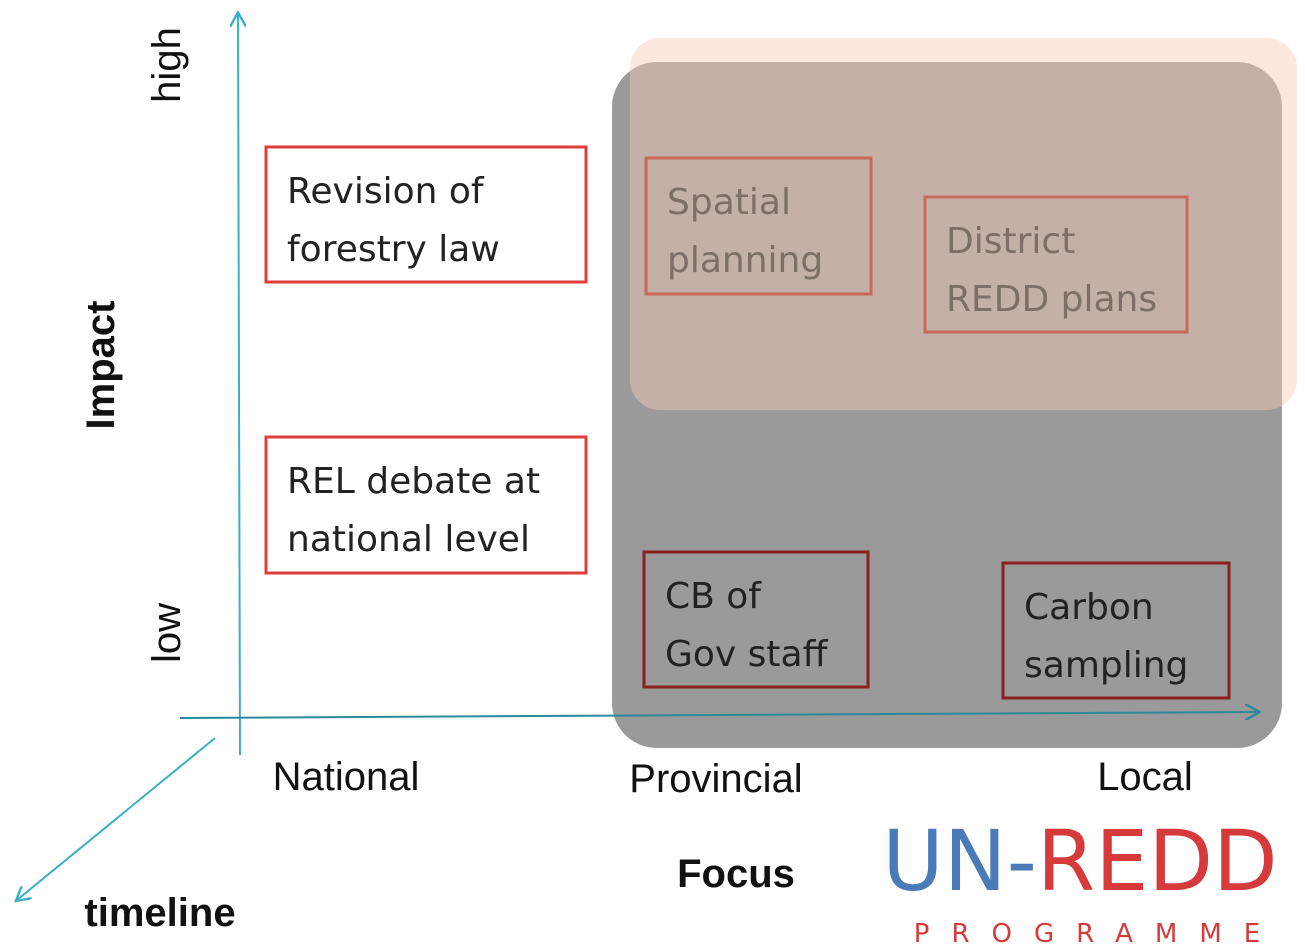 This screenshot has height=945, width=1305. Describe the element at coordinates (159, 913) in the screenshot. I see `z-title: timeline` at that location.